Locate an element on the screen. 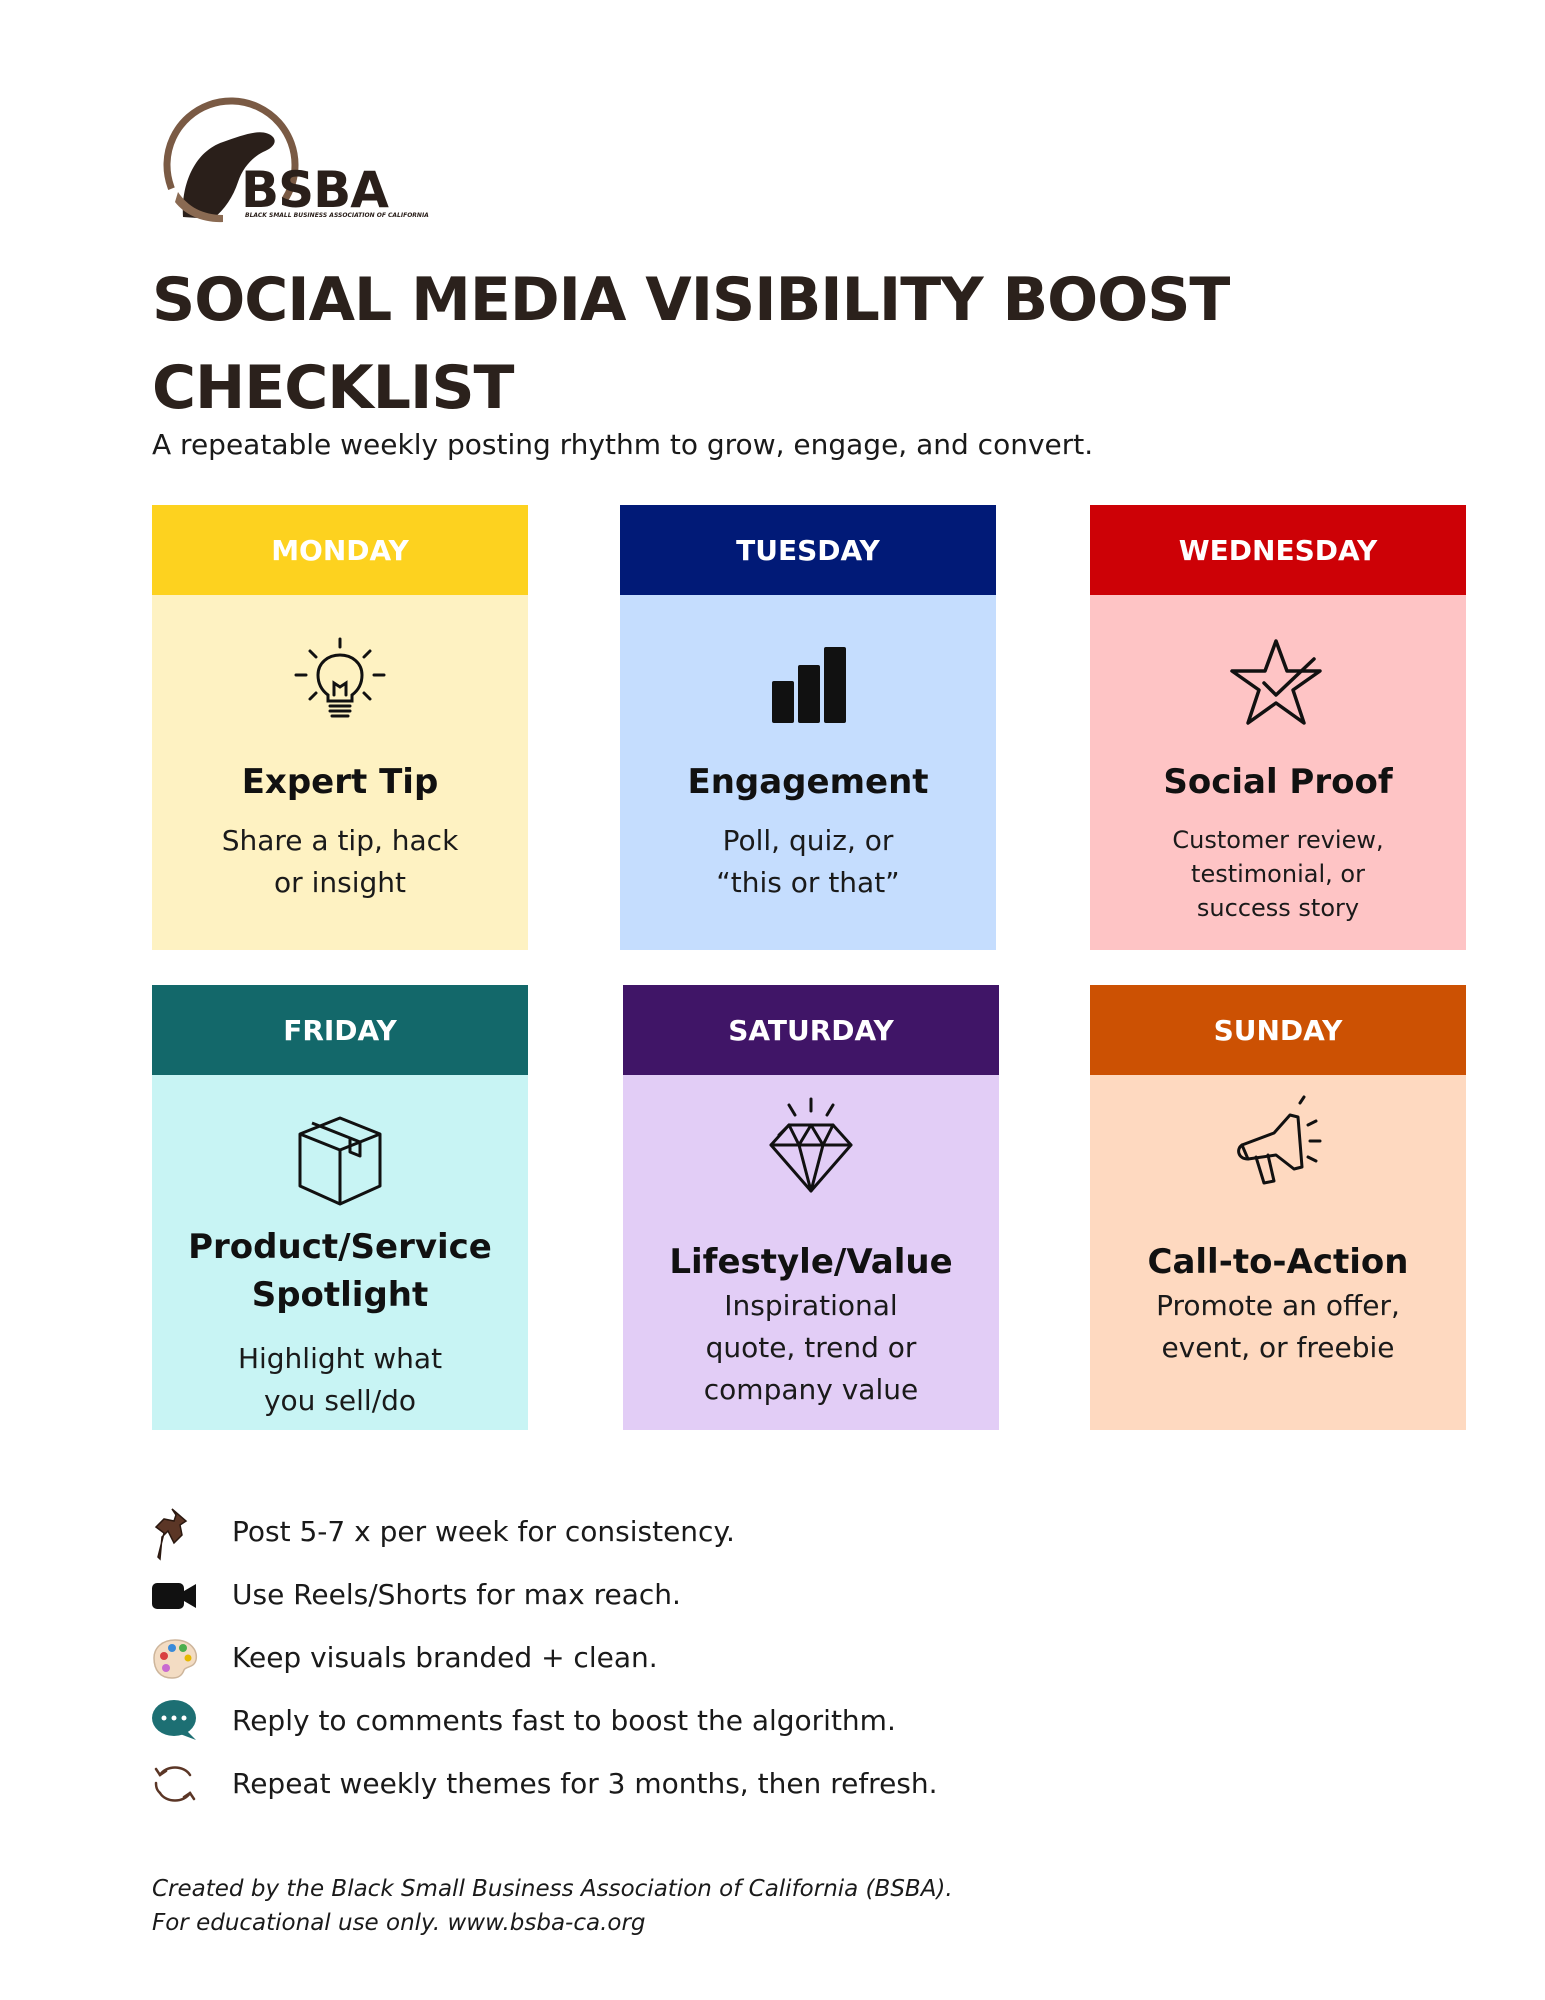  card-header: FRIDAY is located at coordinates (340, 1030).